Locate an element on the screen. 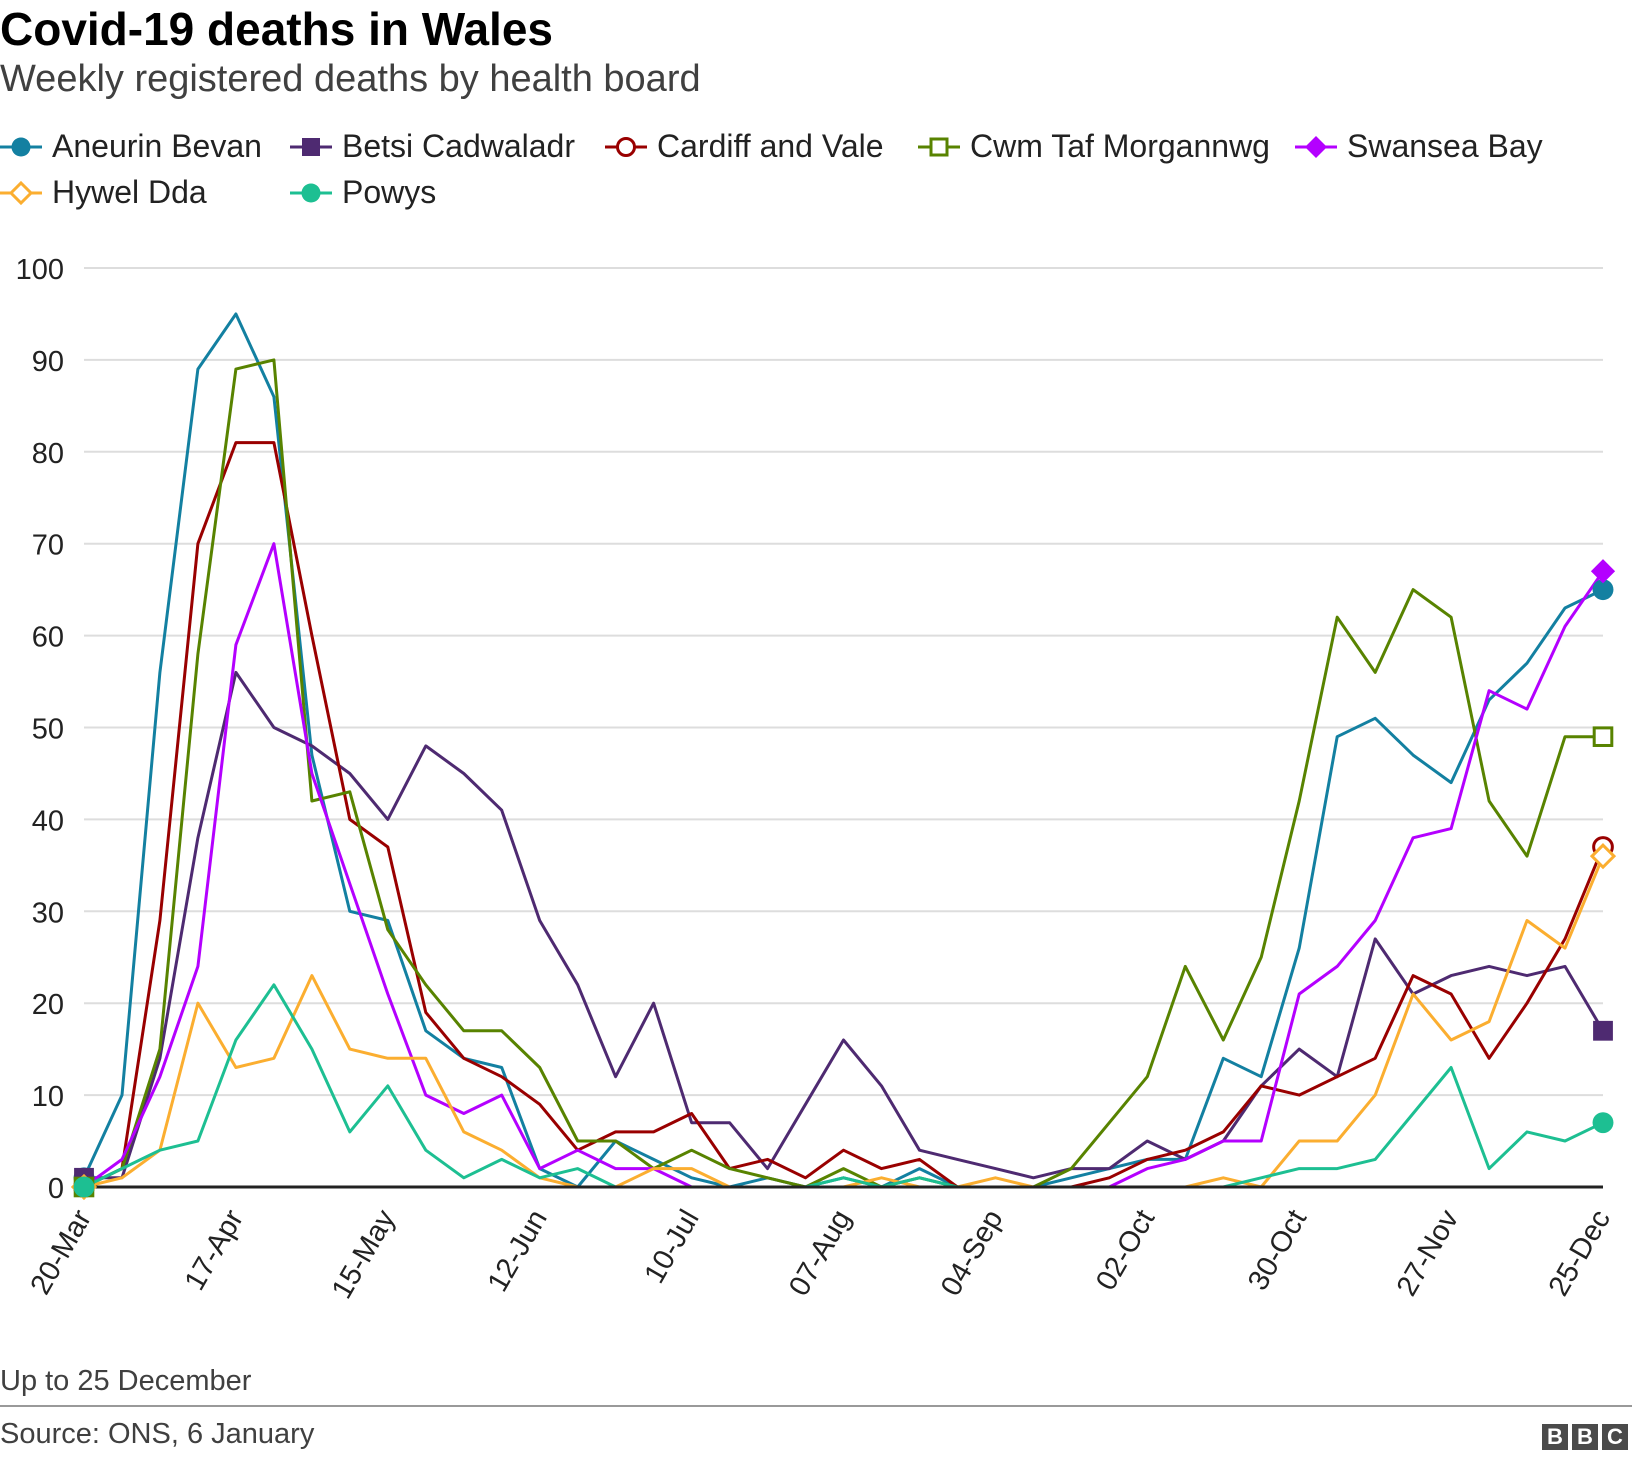  x-tick-label: 17-Apr is located at coordinates (214, 1250).